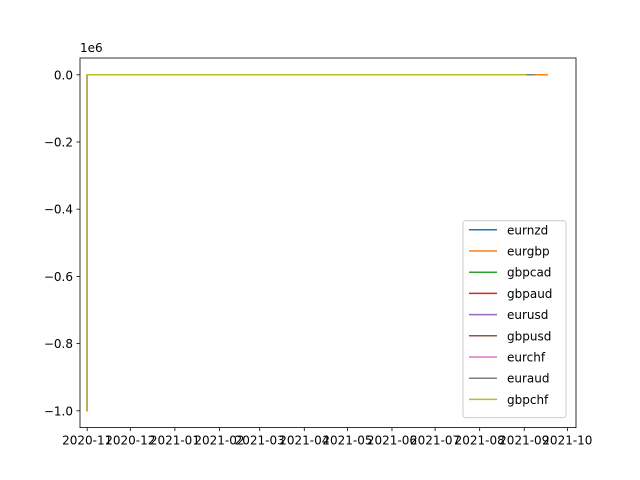 The image size is (640, 480). What do you see at coordinates (62, 243) in the screenshot?
I see `y-axis: 0.0 −0.2 −0.4 −0.6 −0.8 −1.0` at bounding box center [62, 243].